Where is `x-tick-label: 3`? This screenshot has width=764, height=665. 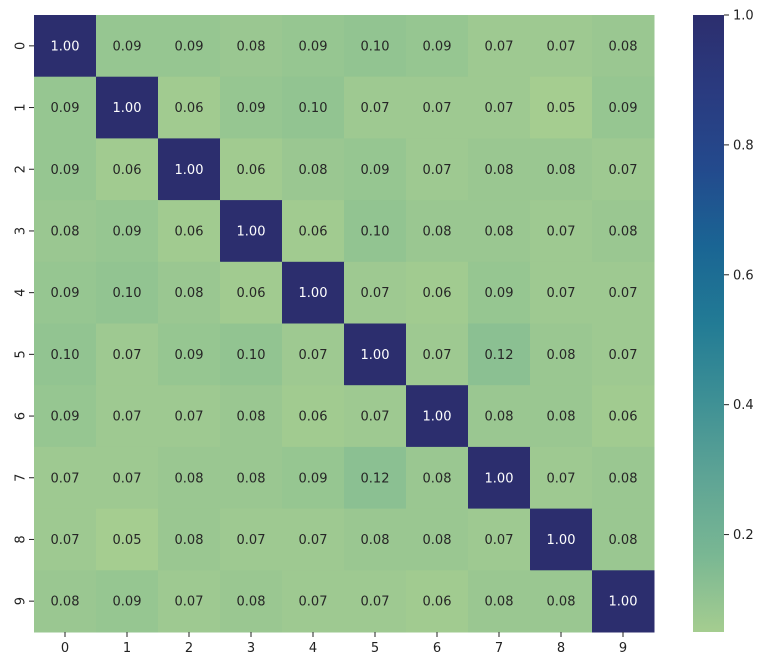
x-tick-label: 3 is located at coordinates (251, 648).